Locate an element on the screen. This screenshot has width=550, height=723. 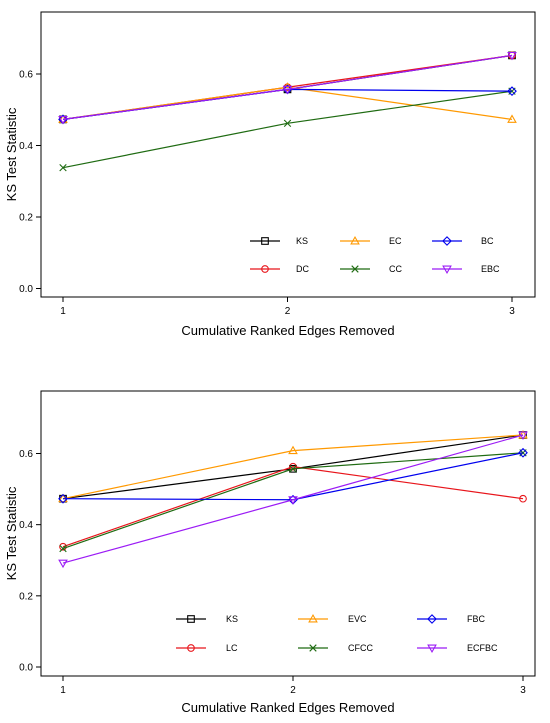
series-cc is located at coordinates (287, 129).